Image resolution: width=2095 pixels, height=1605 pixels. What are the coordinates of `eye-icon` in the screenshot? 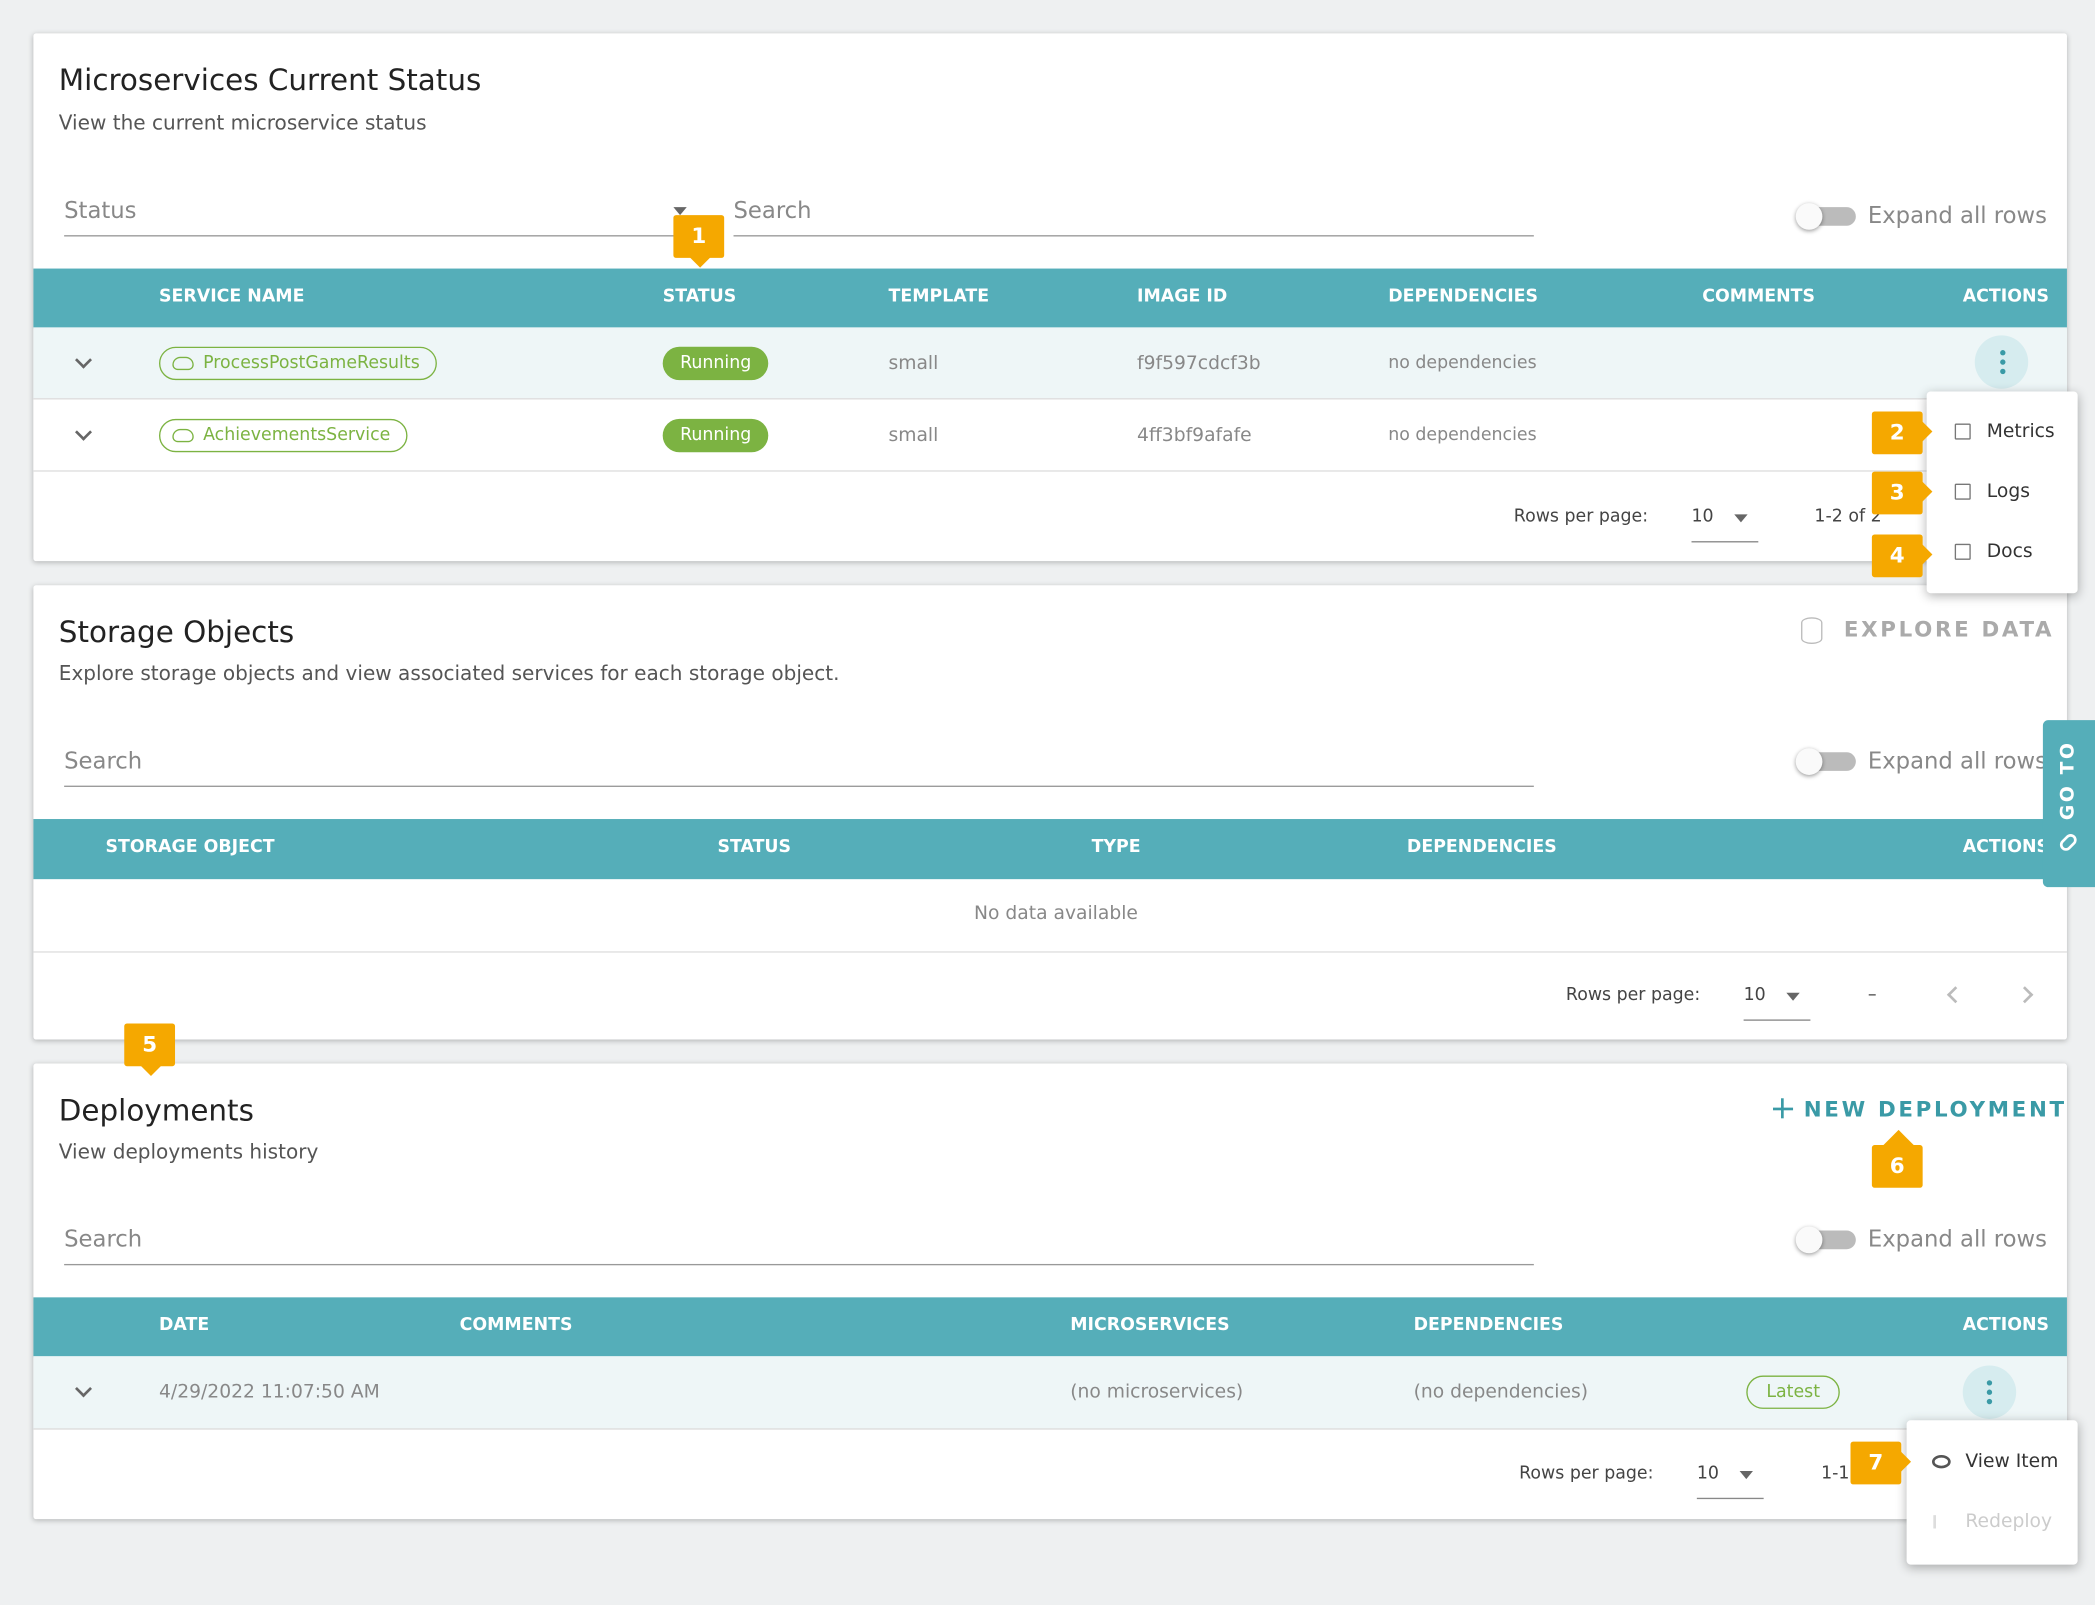 It's located at (1941, 1462).